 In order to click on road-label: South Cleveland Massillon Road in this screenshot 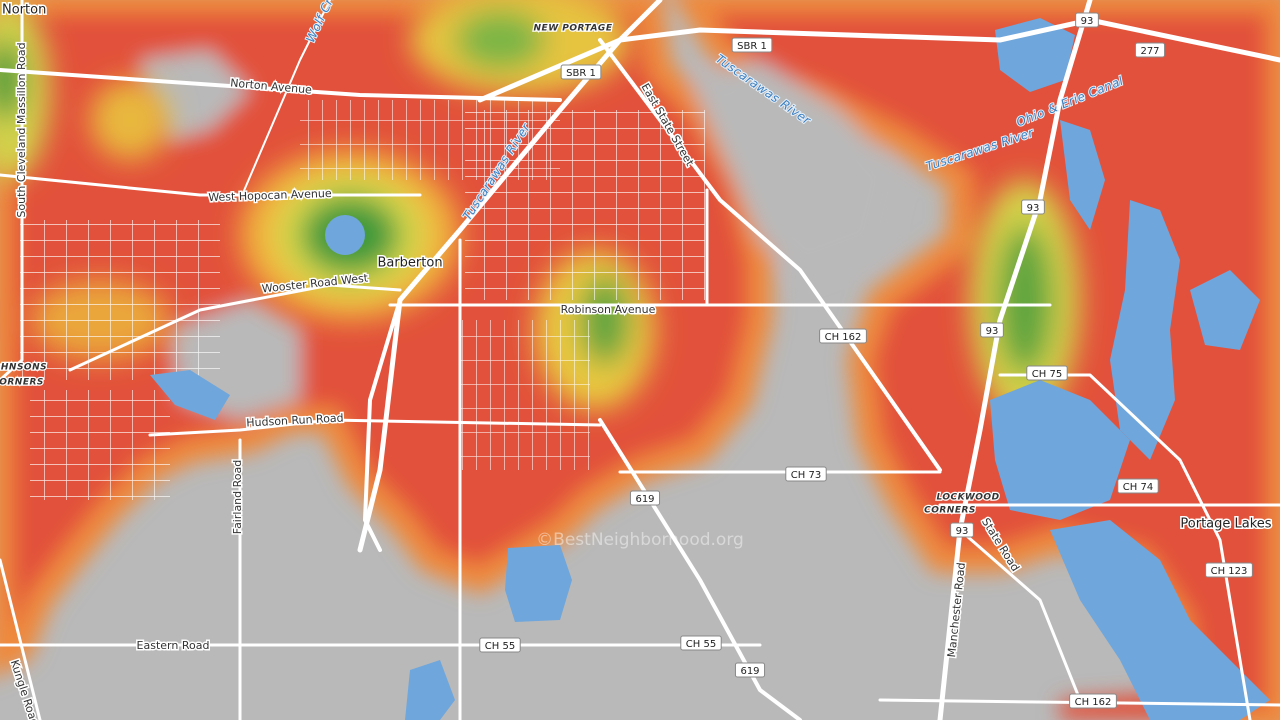, I will do `click(21, 129)`.